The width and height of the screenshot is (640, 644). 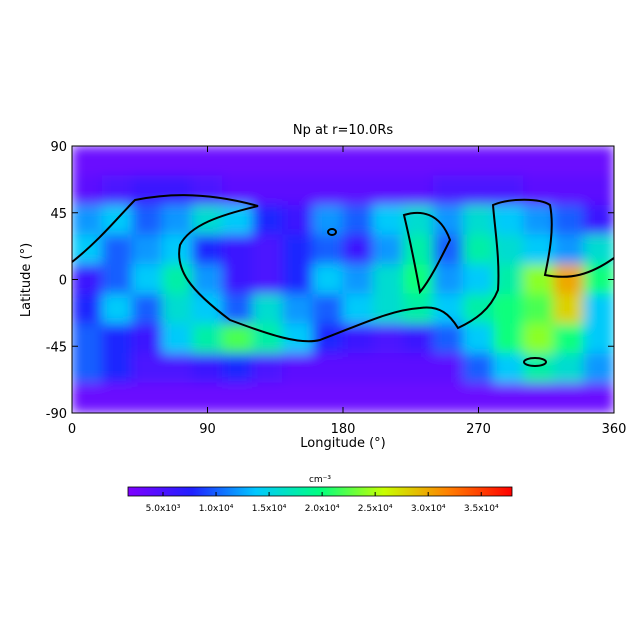 What do you see at coordinates (163, 509) in the screenshot?
I see `colorbar-tick-label: 5.0x10³` at bounding box center [163, 509].